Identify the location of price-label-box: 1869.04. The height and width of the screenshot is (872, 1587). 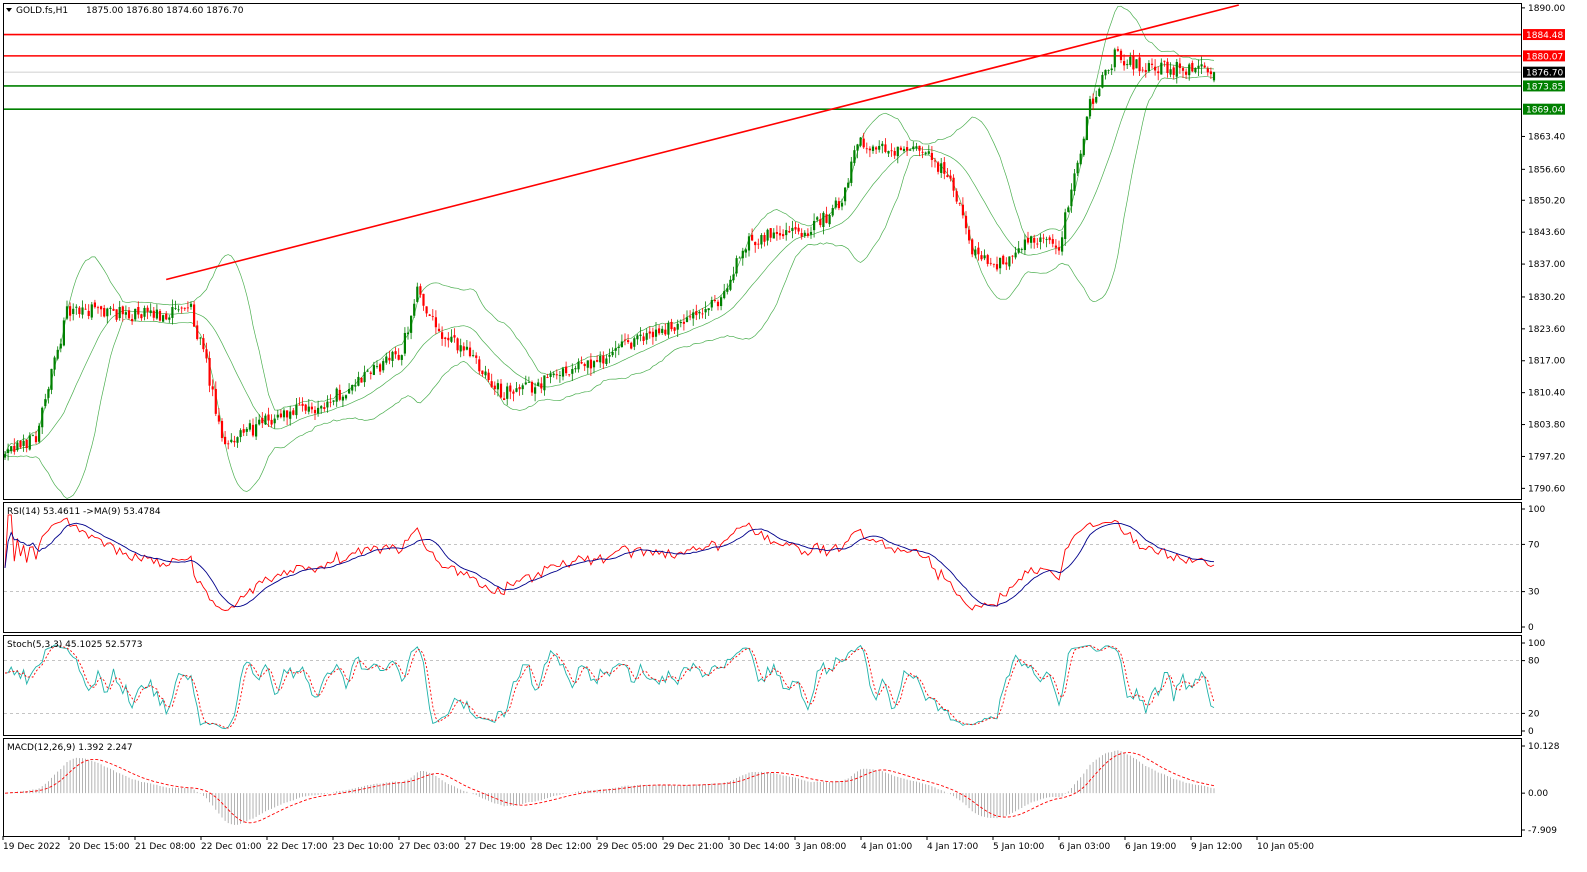
(1544, 109).